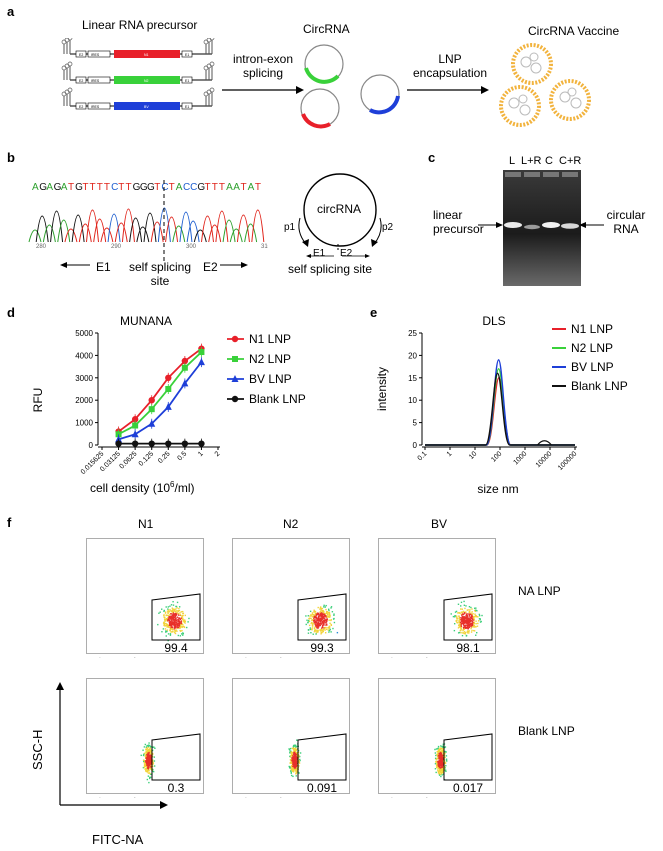 This screenshot has height=851, width=663. I want to click on munana-ylabel: RFU, so click(38, 400).